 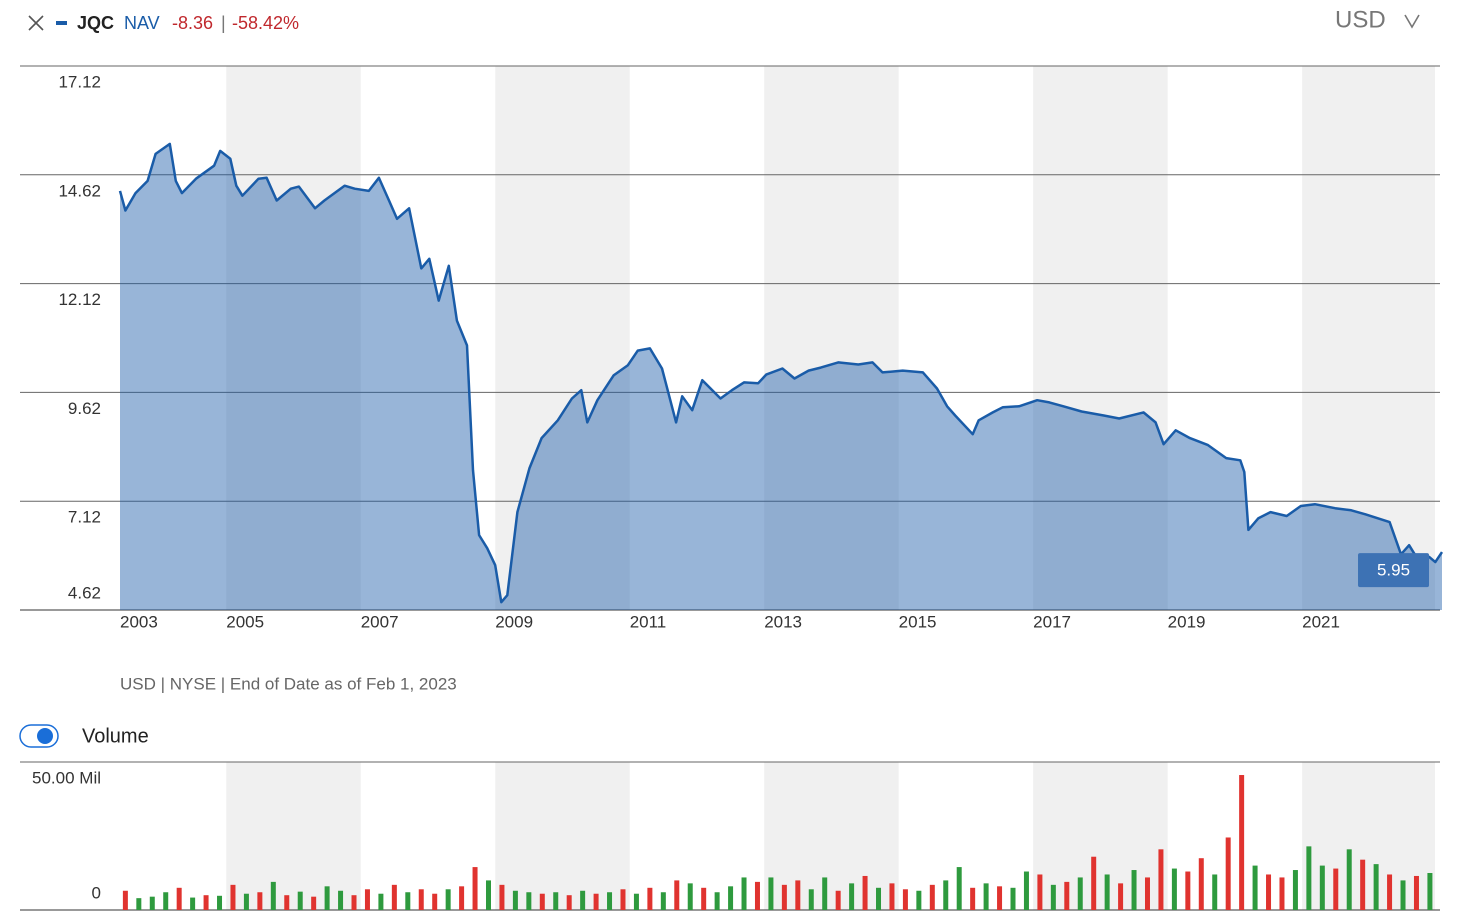 I want to click on x-tick-label: 2017, so click(x=1052, y=621).